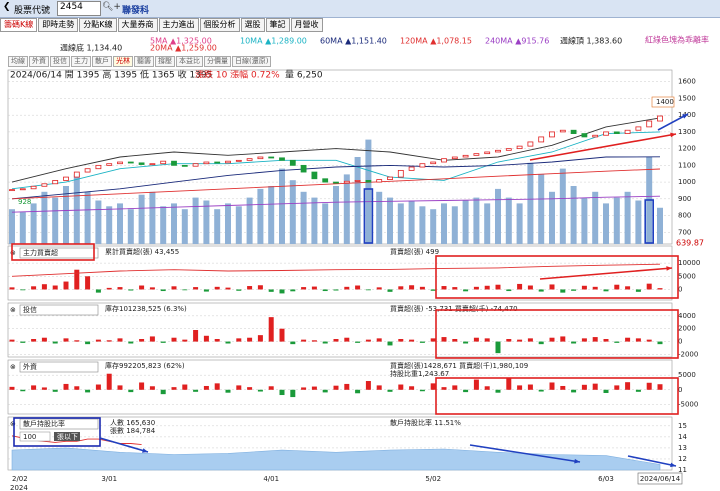 Image resolution: width=720 pixels, height=491 pixels. I want to click on tab: 個股分析, so click(219, 25).